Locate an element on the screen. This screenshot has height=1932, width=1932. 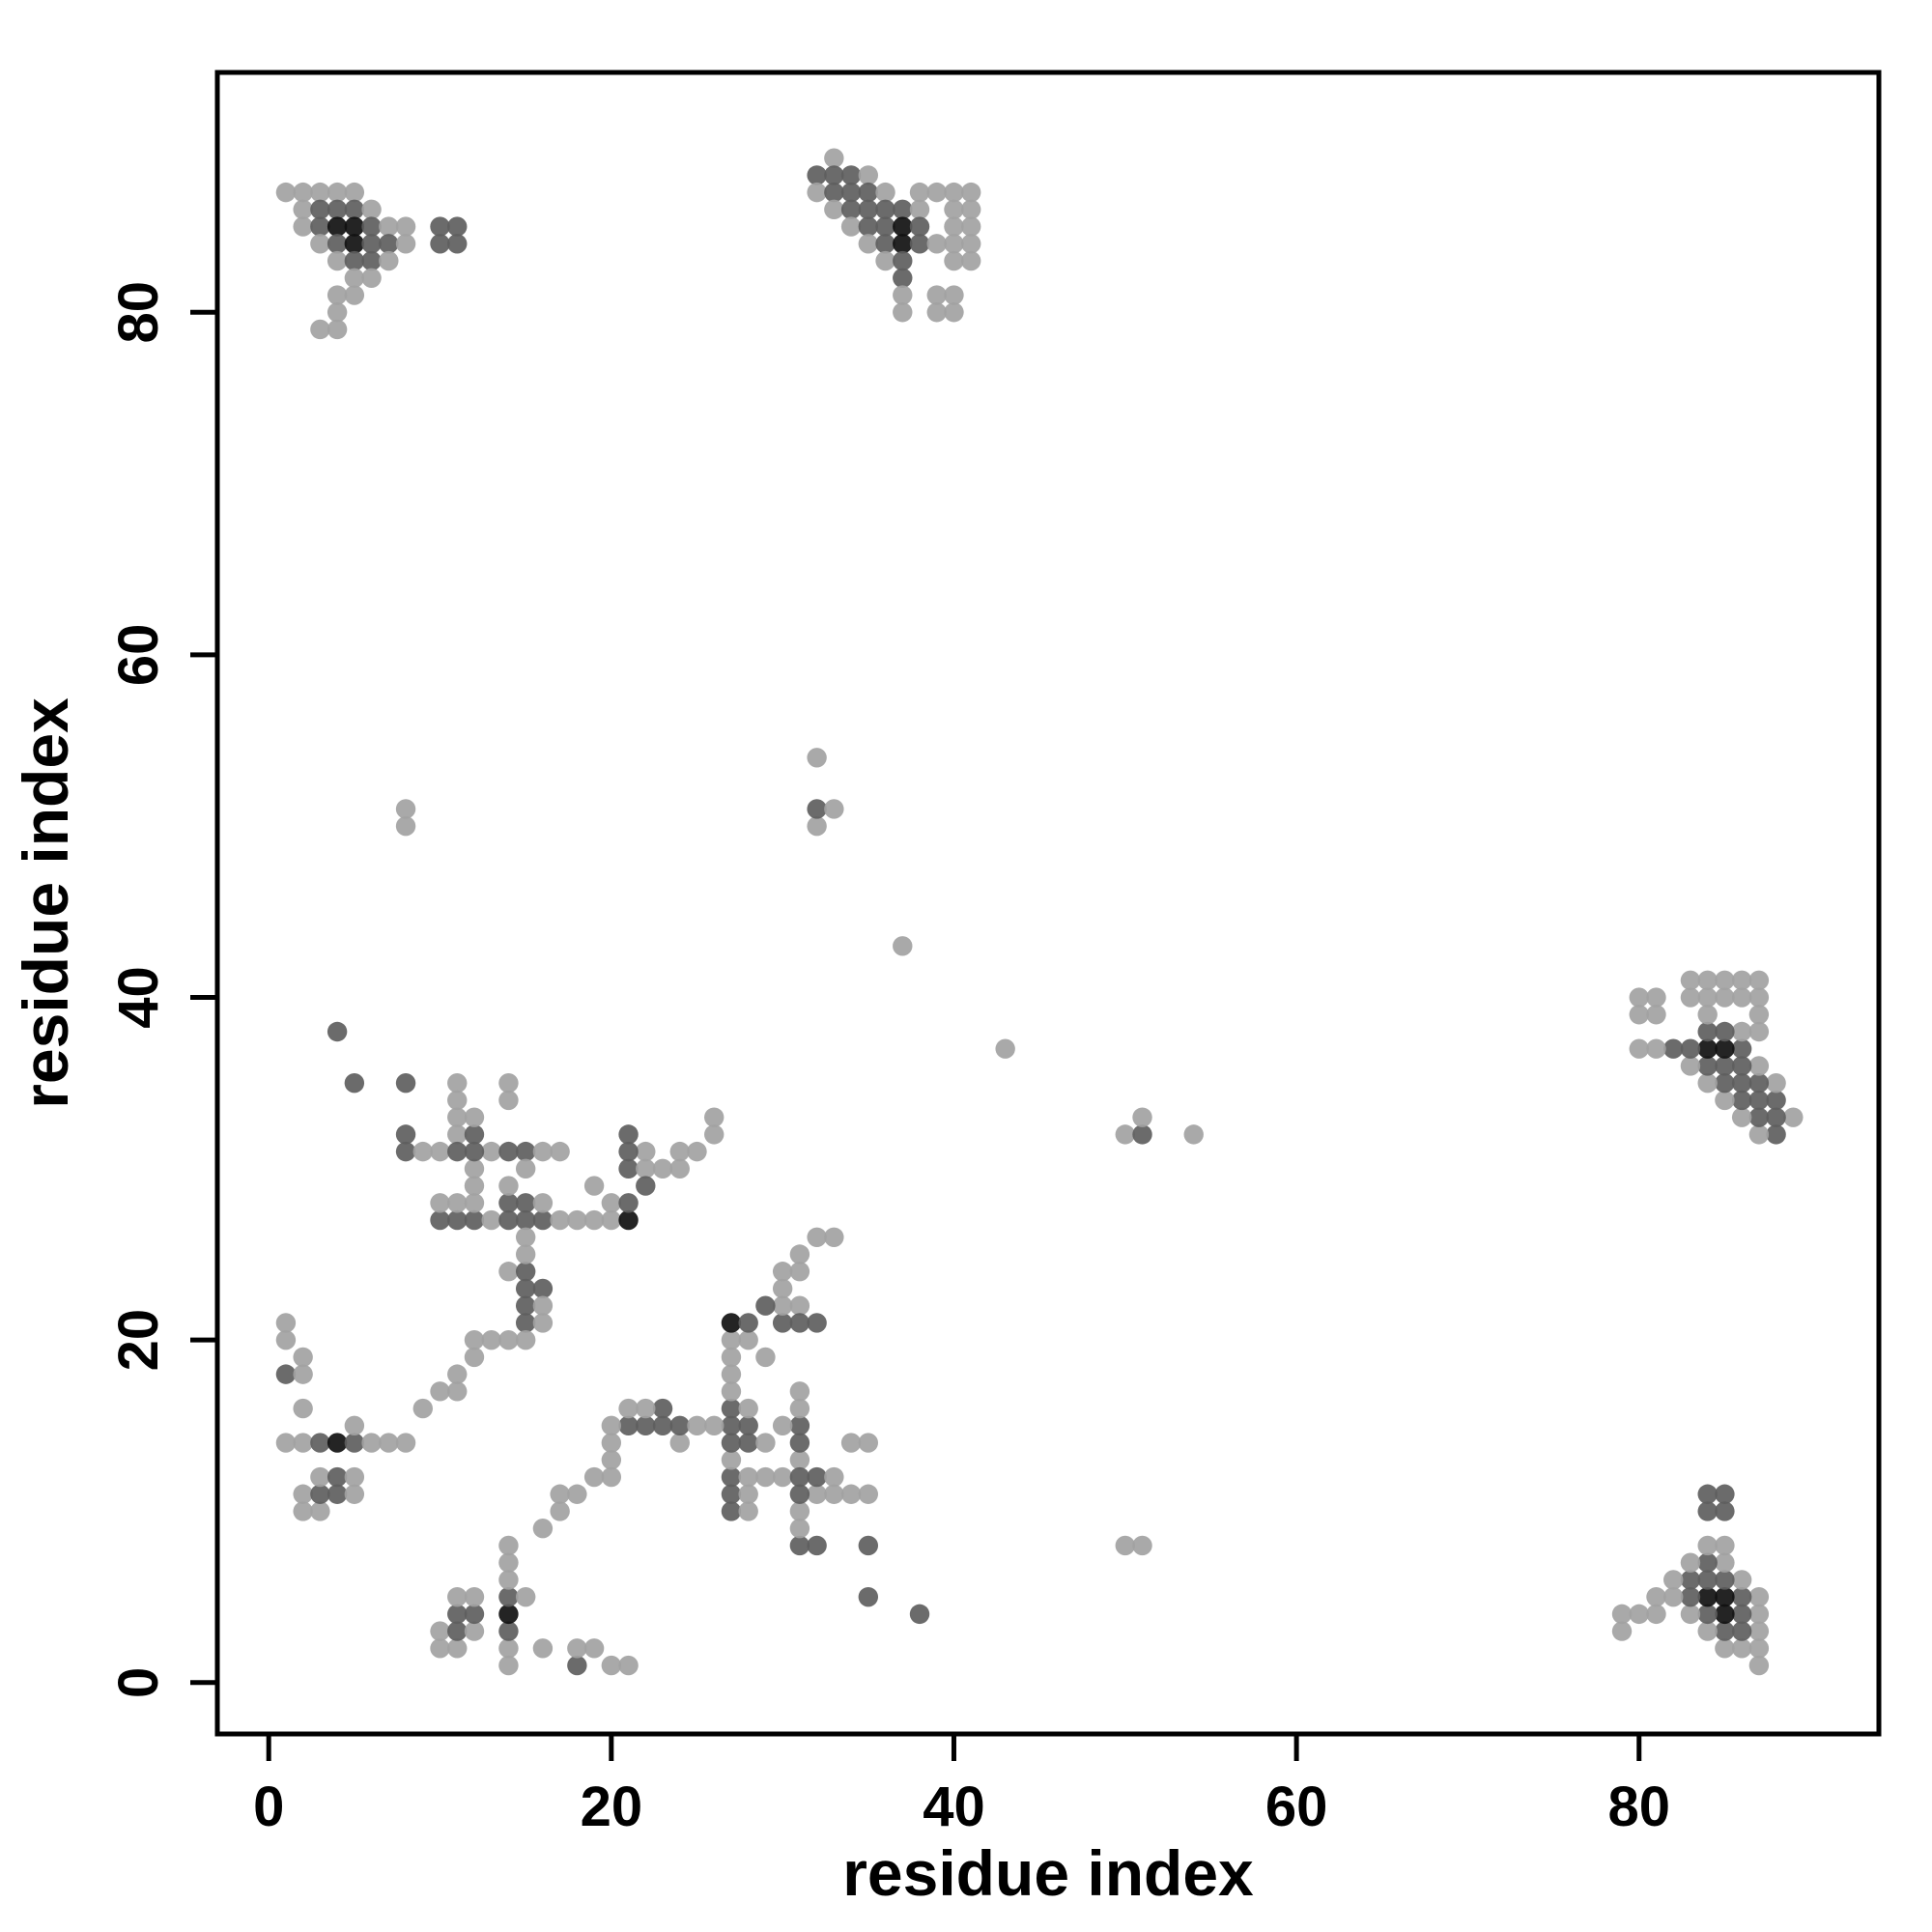
x-tick-label: 20 is located at coordinates (612, 1807).